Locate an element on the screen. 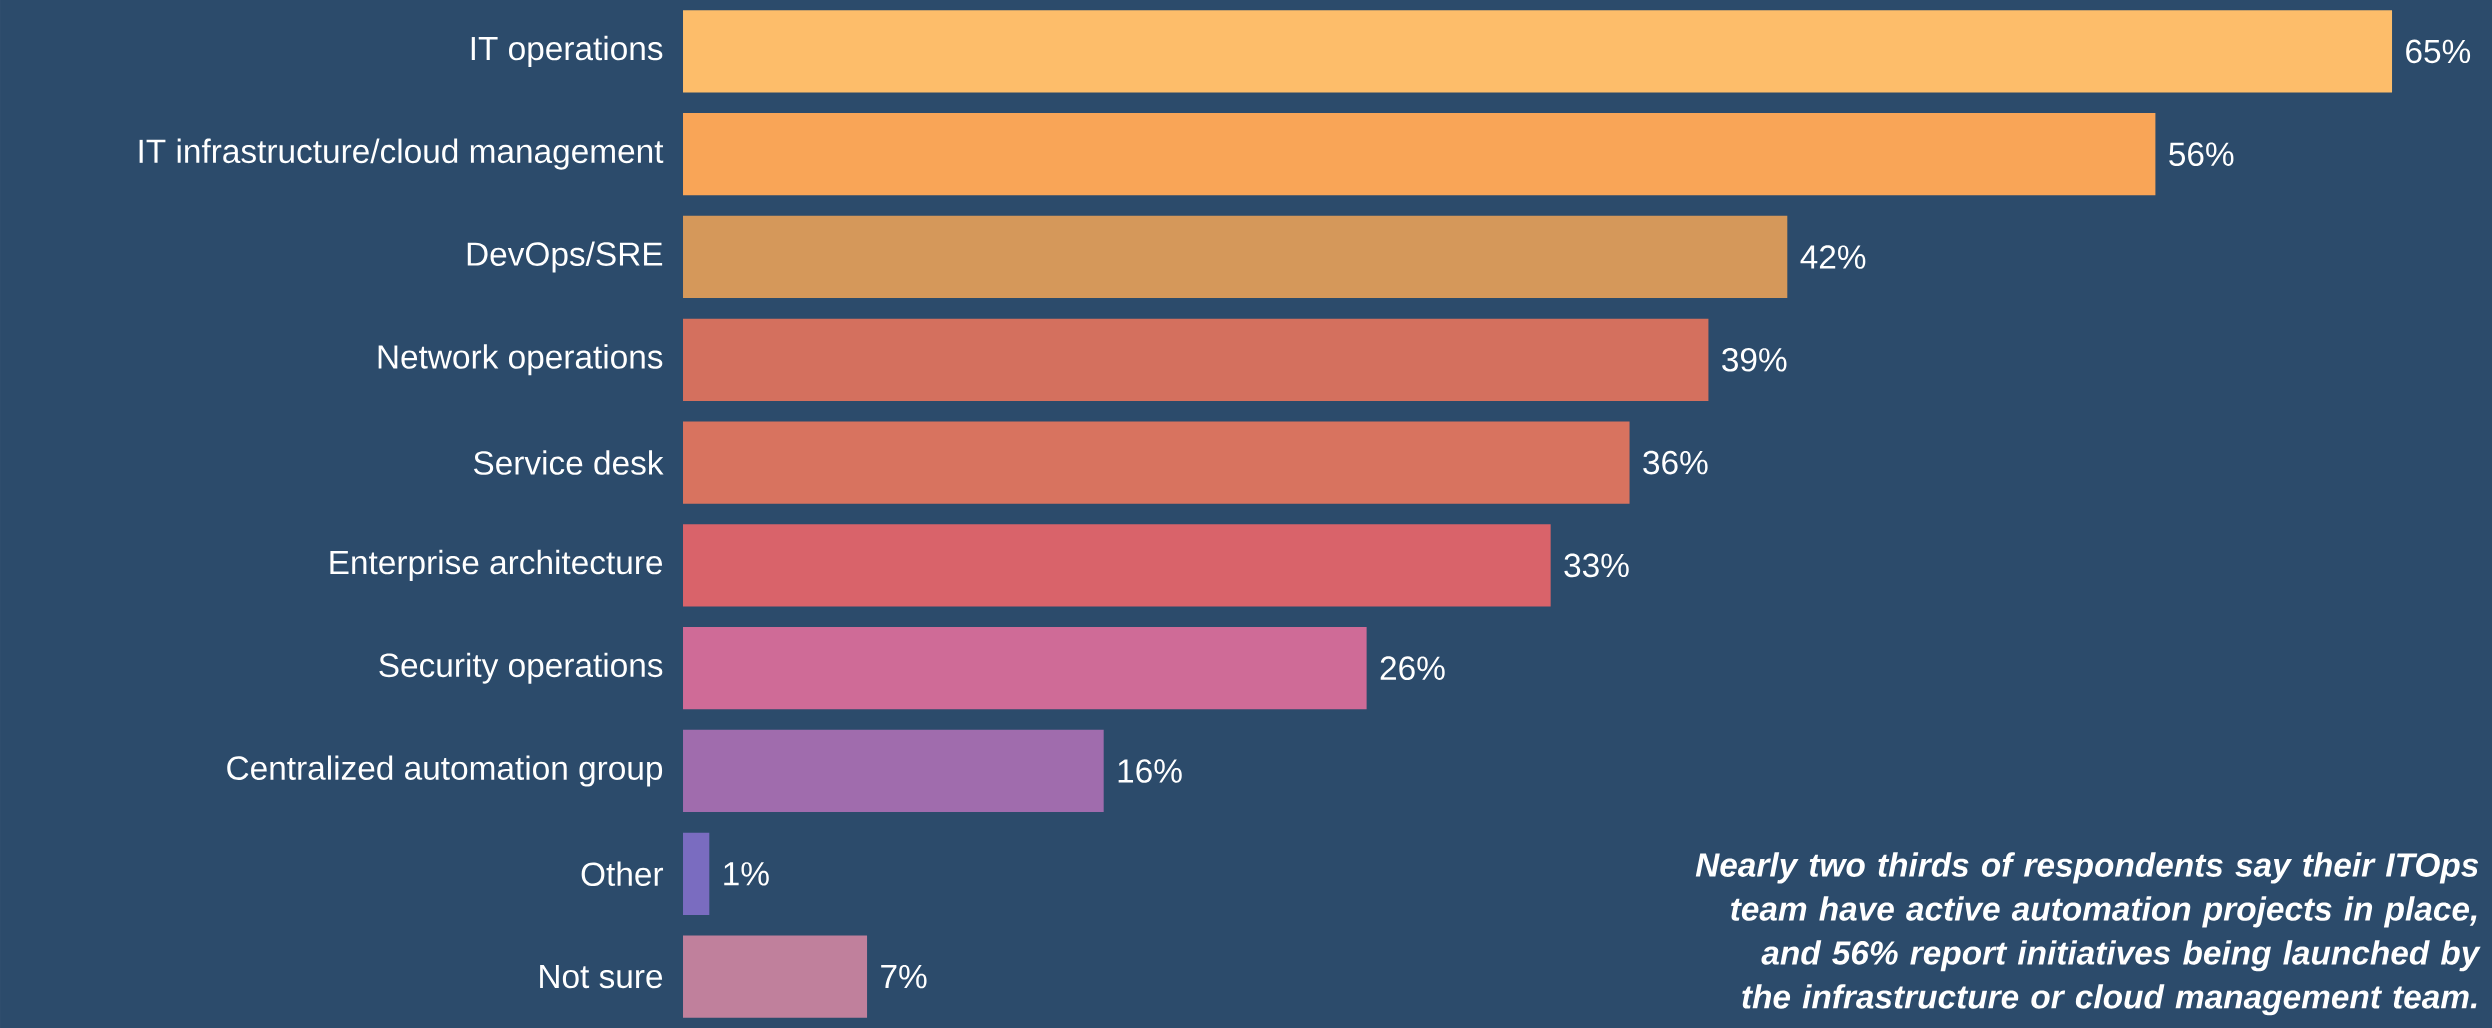 This screenshot has height=1028, width=2492. y-tick-label: Network operations is located at coordinates (520, 360).